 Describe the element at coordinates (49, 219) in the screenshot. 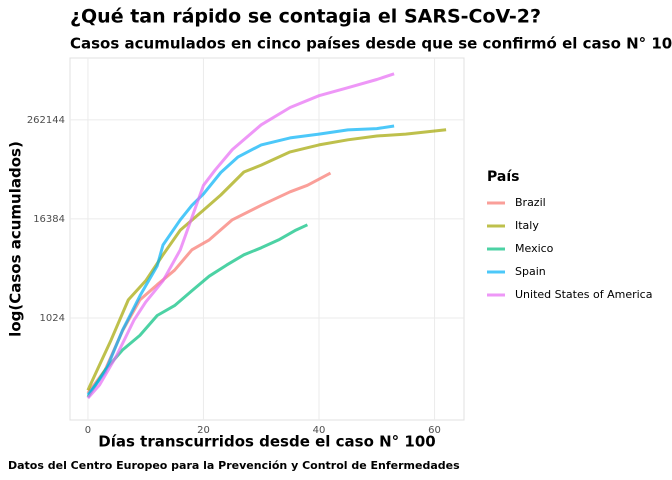

I see `y-tick-label: 16384` at that location.